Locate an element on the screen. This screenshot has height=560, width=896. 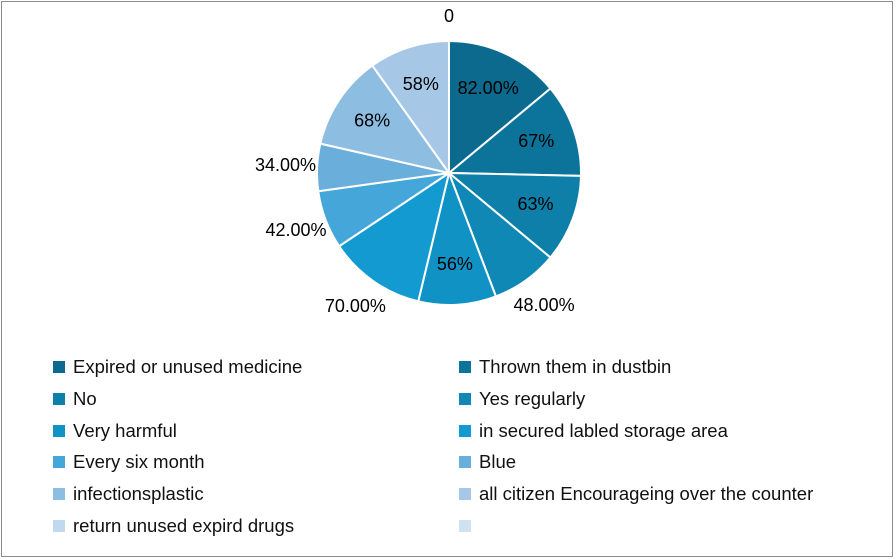
legend-item: return unused expird drugs is located at coordinates (173, 526).